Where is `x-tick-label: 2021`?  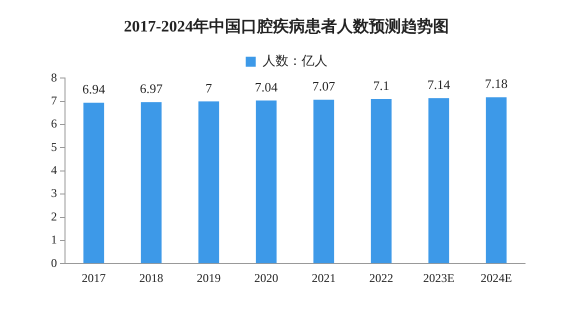
x-tick-label: 2021 is located at coordinates (324, 277).